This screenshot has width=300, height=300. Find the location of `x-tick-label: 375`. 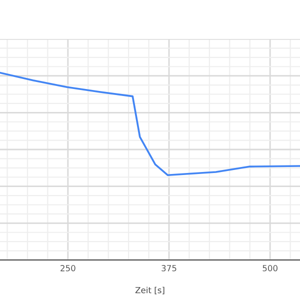

x-tick-label: 375 is located at coordinates (169, 268).